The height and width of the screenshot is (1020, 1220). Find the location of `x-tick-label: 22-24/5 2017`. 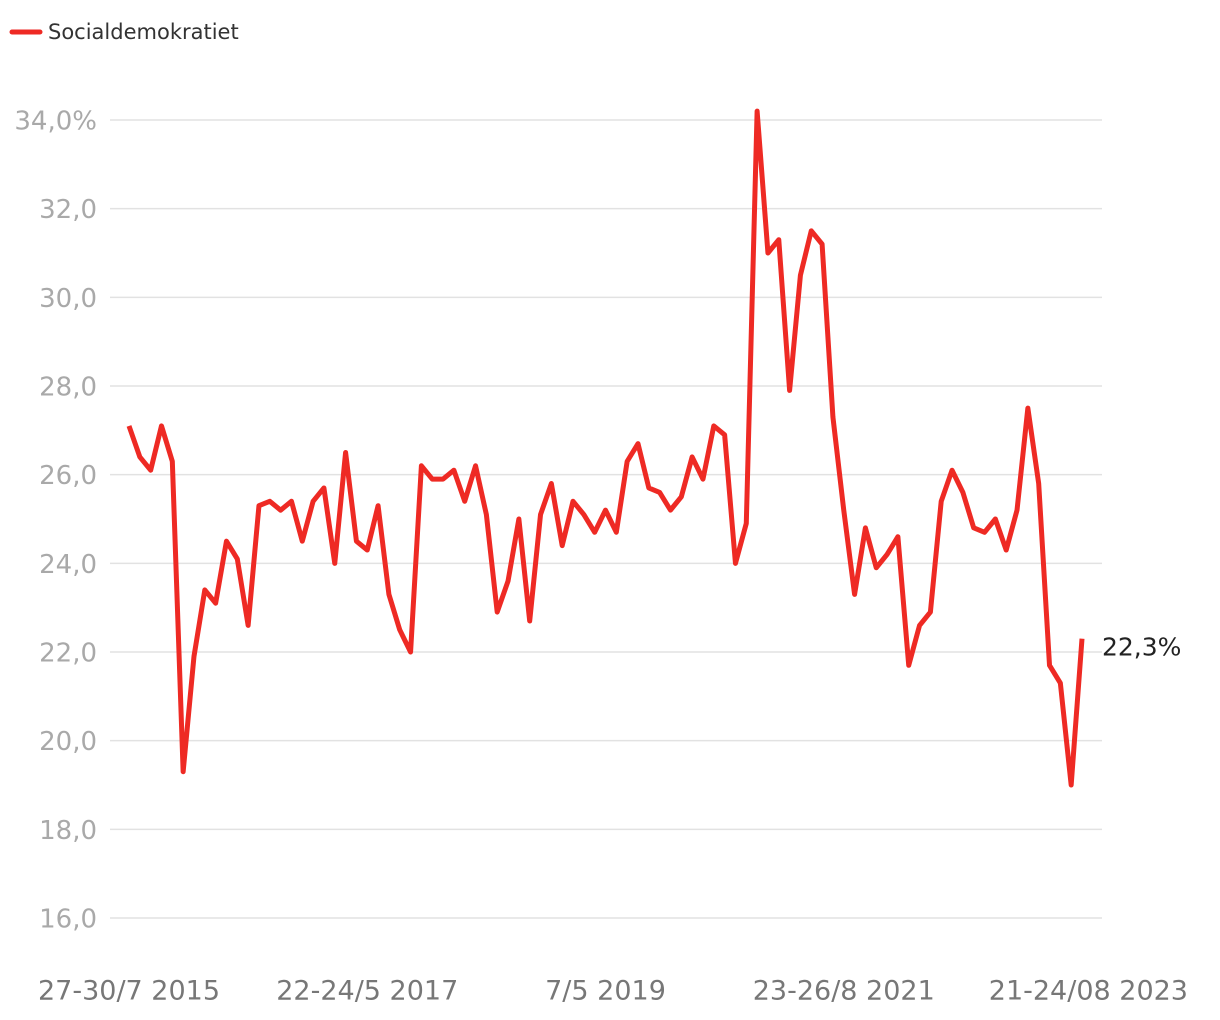

x-tick-label: 22-24/5 2017 is located at coordinates (367, 991).